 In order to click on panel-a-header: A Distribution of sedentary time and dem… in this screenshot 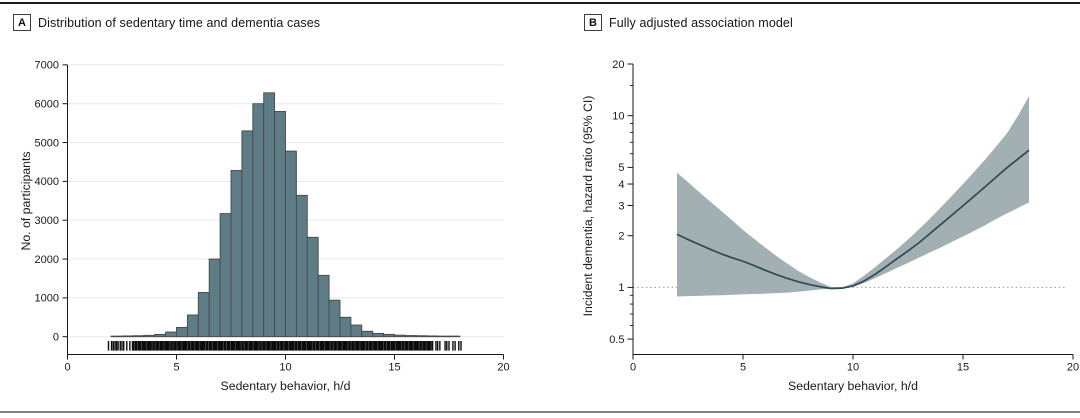, I will do `click(166, 22)`.